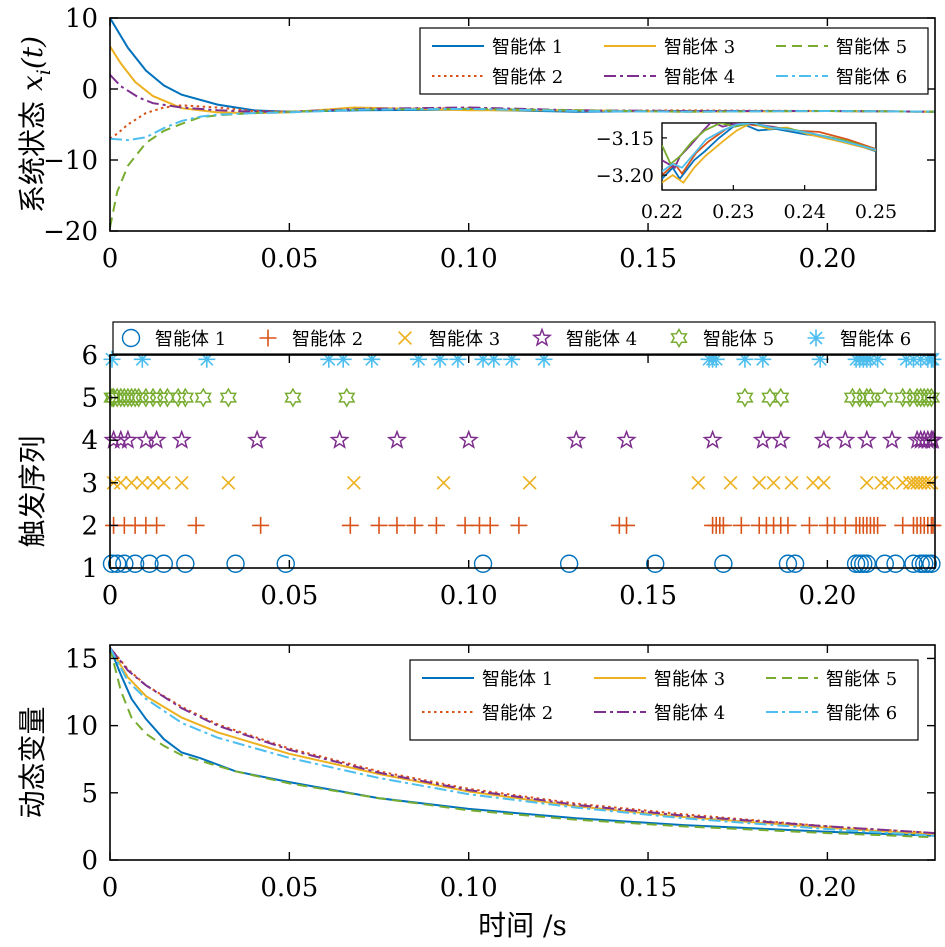 The image size is (945, 947). What do you see at coordinates (738, 339) in the screenshot?
I see `legend-label-agent-5: 智能体 5` at bounding box center [738, 339].